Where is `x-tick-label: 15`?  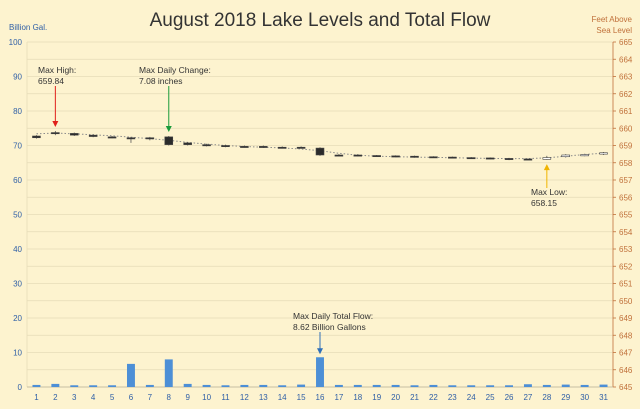
x-tick-label: 15 is located at coordinates (301, 397).